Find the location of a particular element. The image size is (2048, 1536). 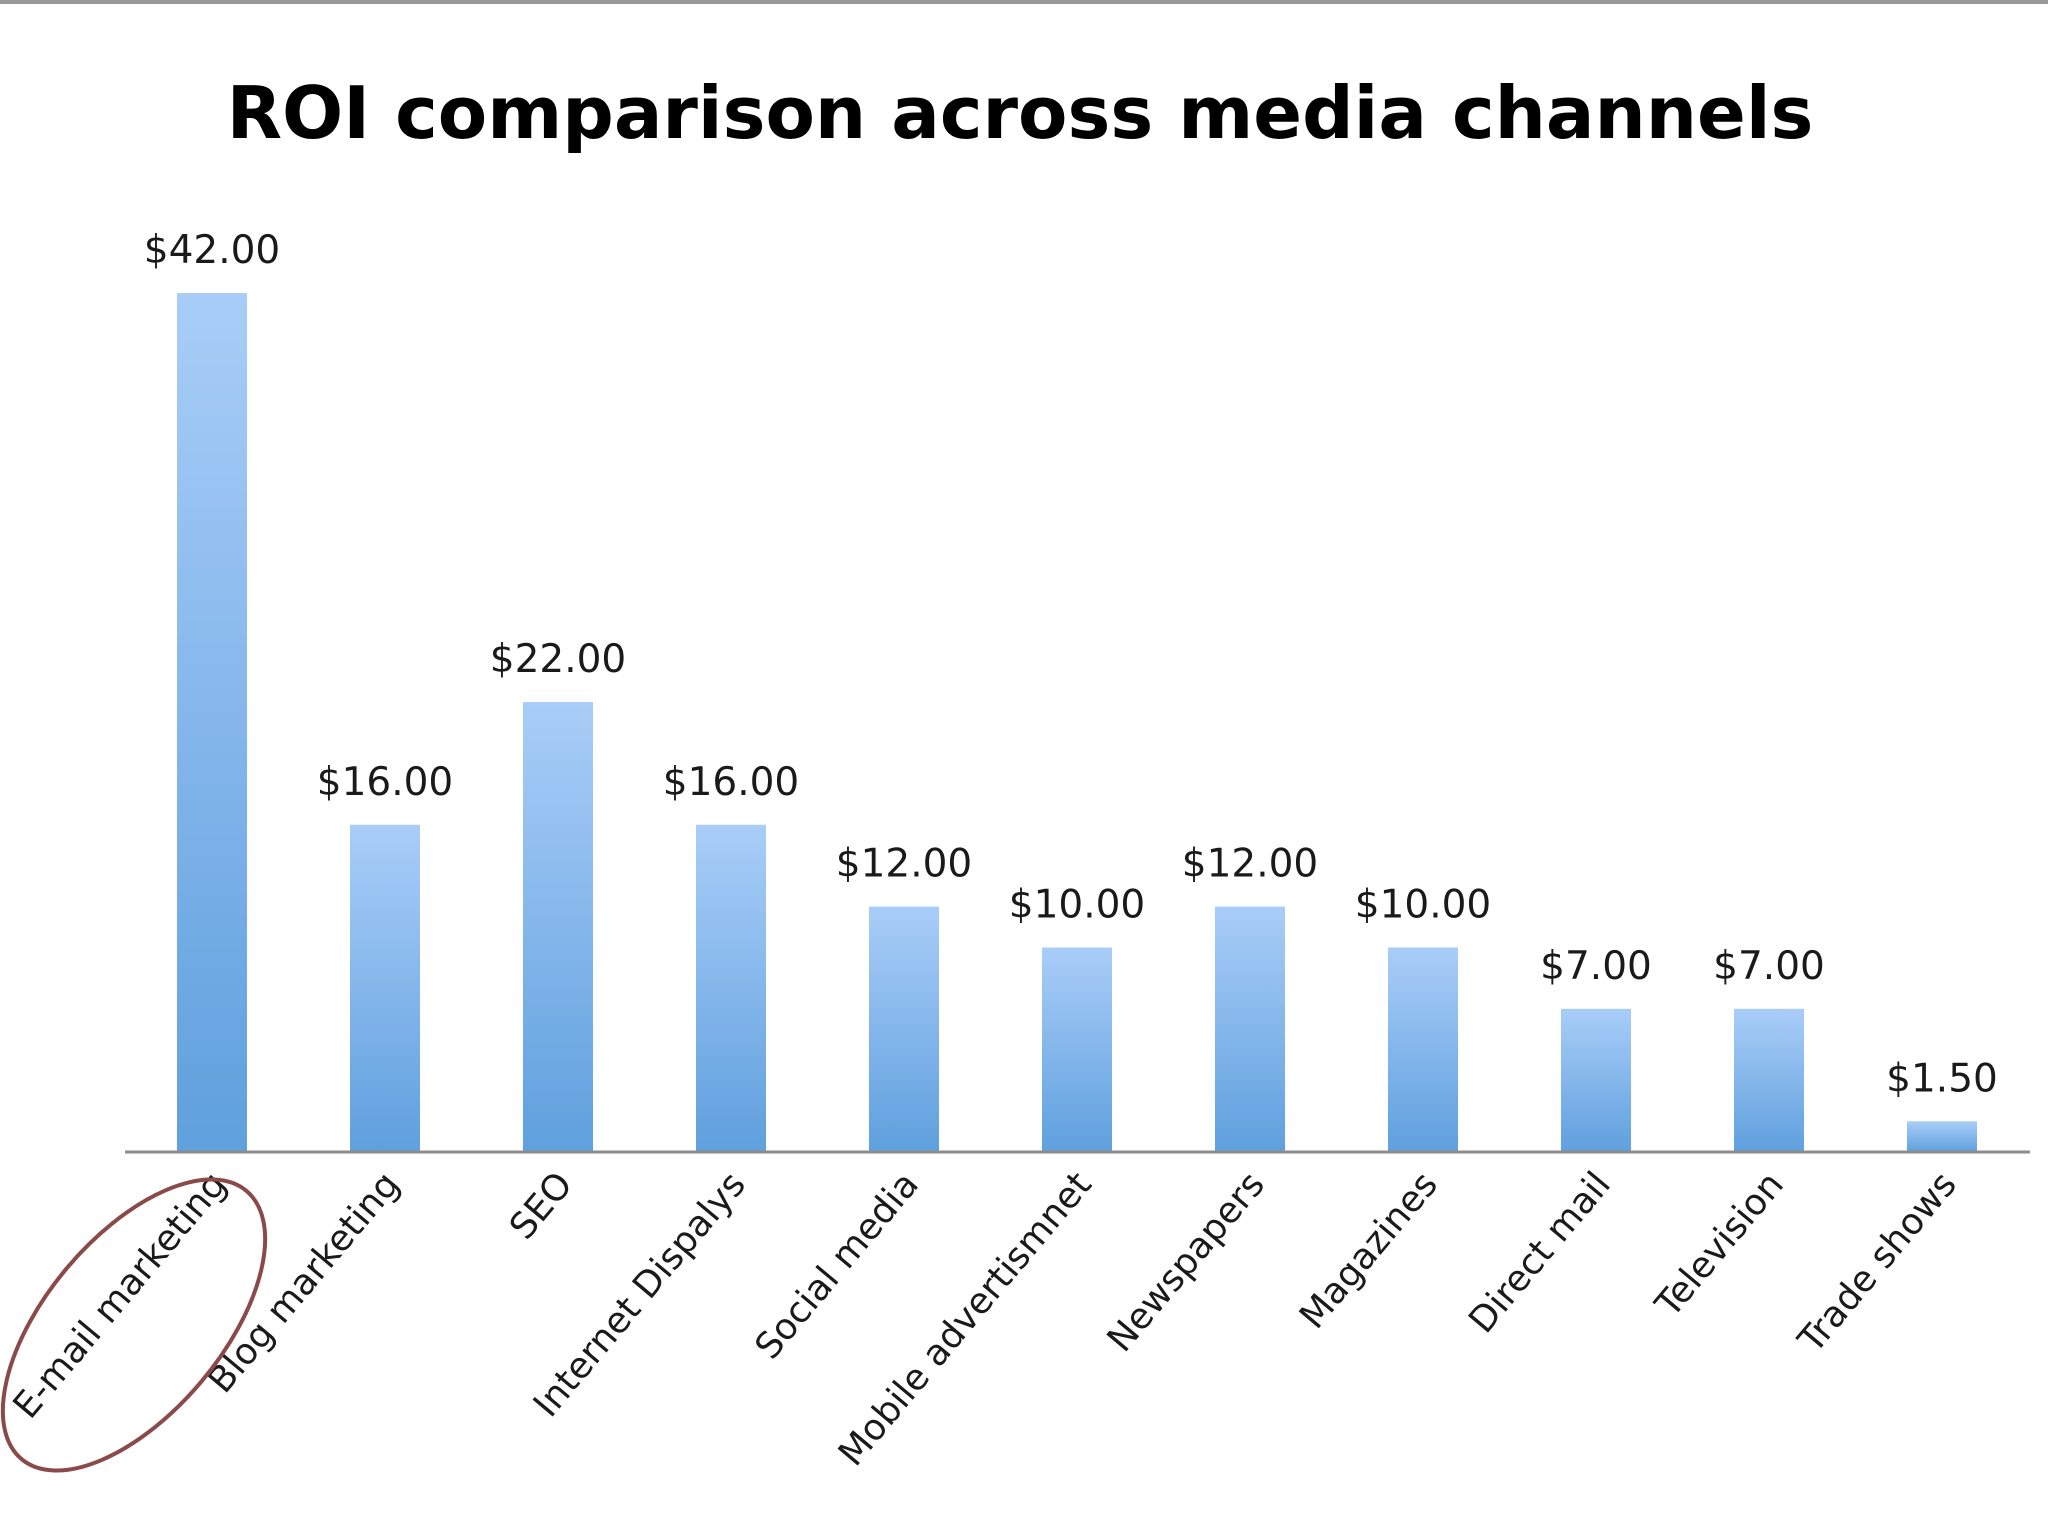

bar-trade-shows is located at coordinates (1942, 1136).